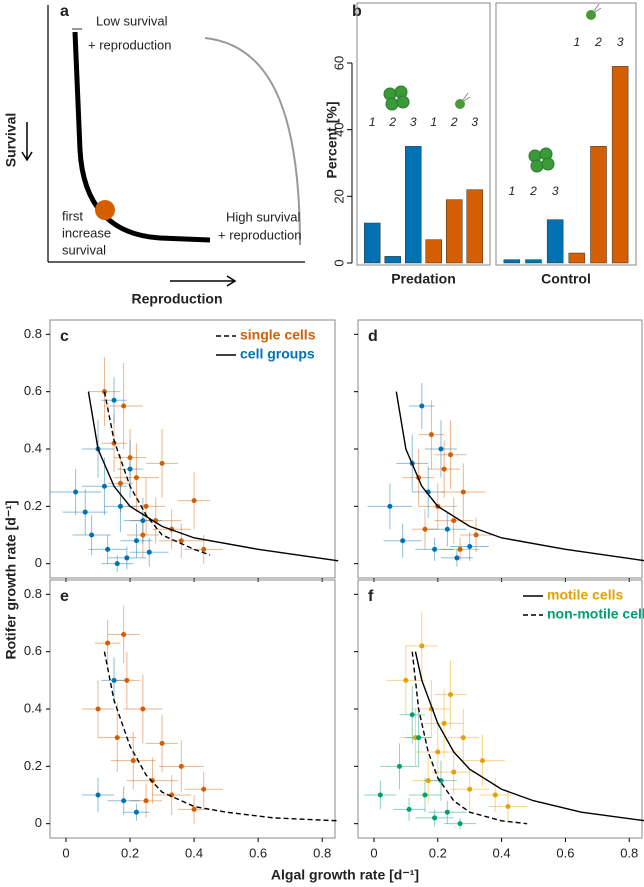  Describe the element at coordinates (566, 134) in the screenshot. I see `facet-frame` at that location.